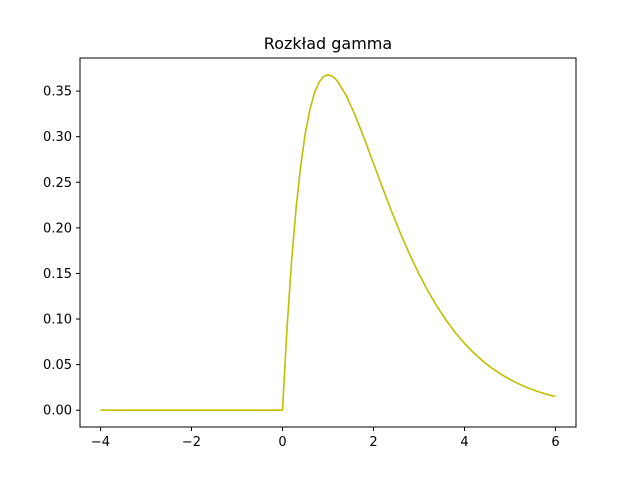 Image resolution: width=640 pixels, height=480 pixels. What do you see at coordinates (191, 442) in the screenshot?
I see `x-tick-label: −2` at bounding box center [191, 442].